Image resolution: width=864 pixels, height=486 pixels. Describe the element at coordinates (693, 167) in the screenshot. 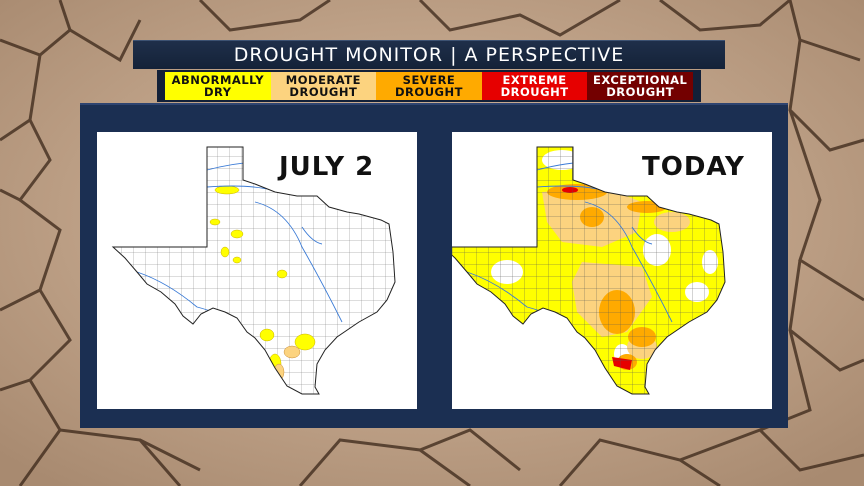

I see `map-date-label: TODAY` at that location.